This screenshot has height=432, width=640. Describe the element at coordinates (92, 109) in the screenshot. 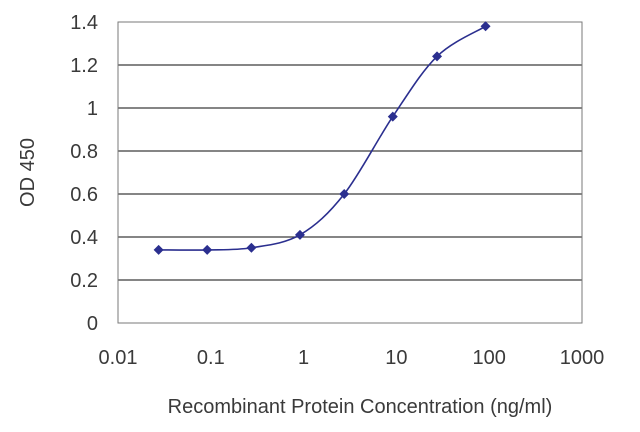

I see `y-tick-label-5: 1` at that location.